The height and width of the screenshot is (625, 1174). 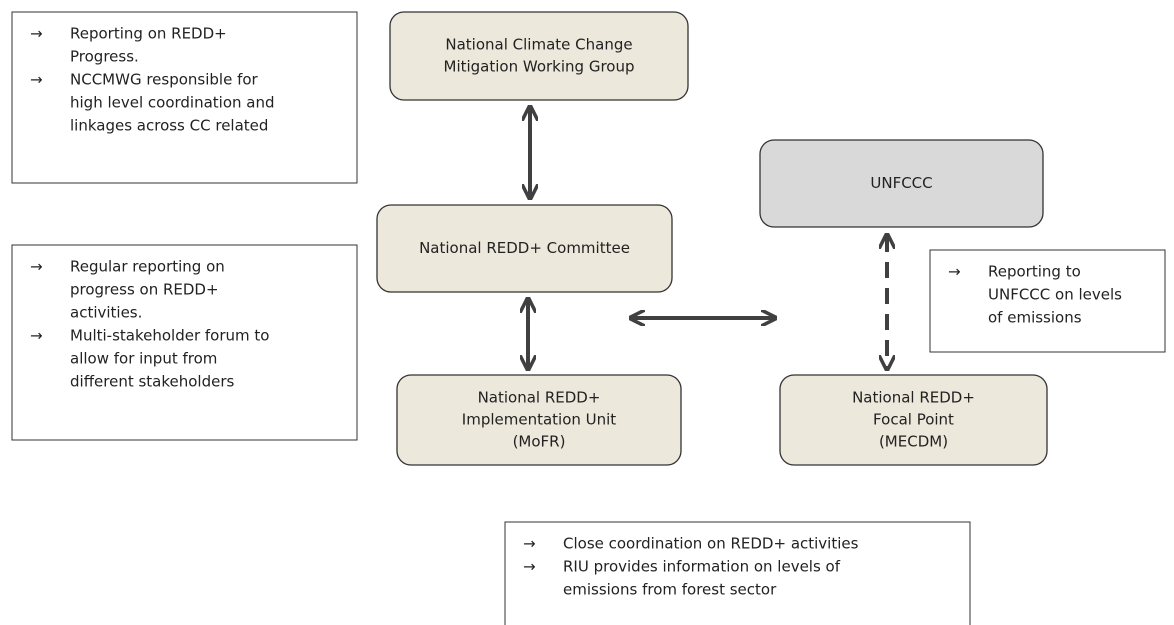 I want to click on note-text: different stakeholders, so click(x=152, y=382).